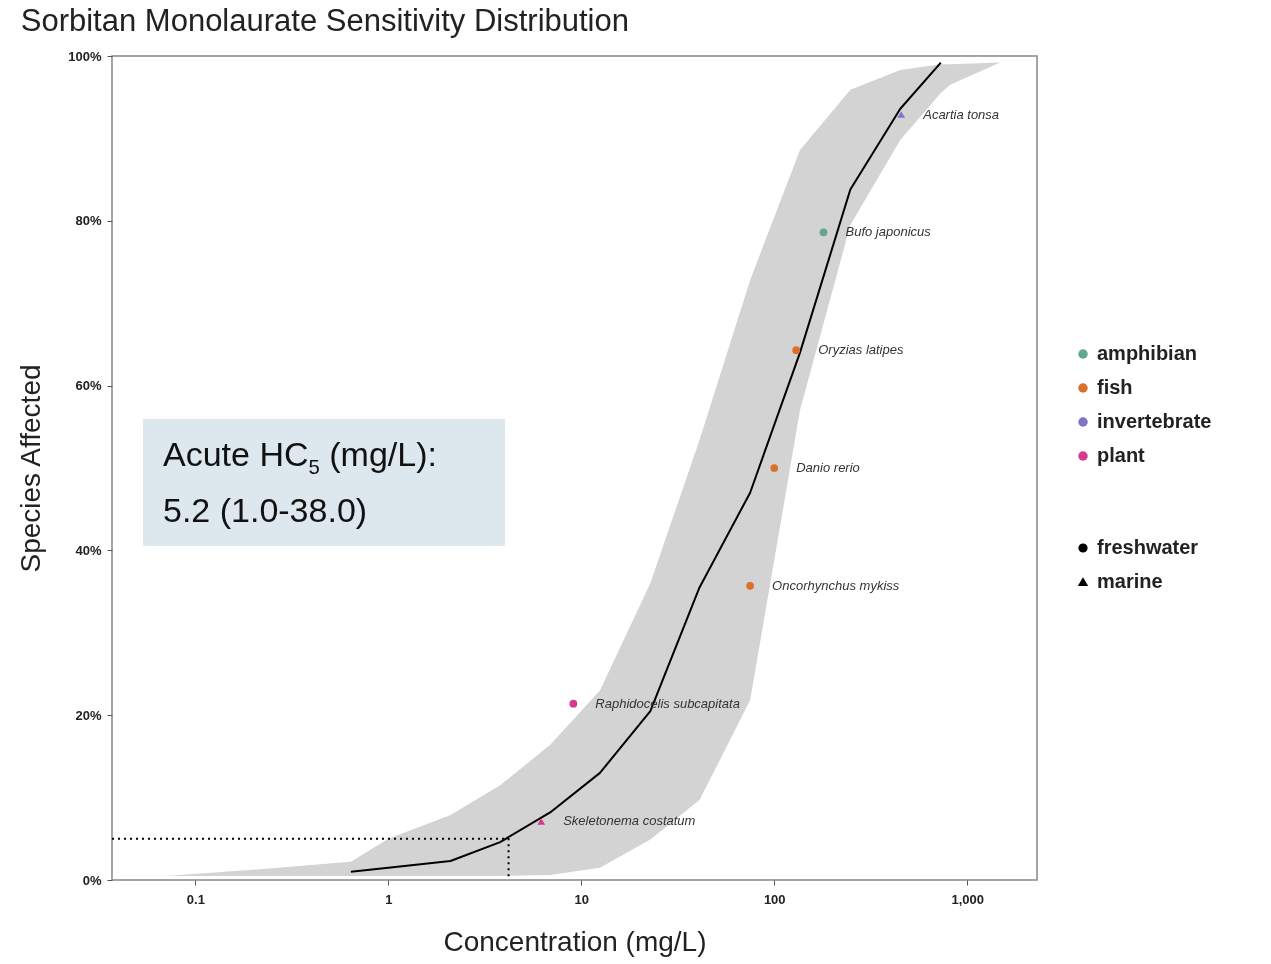 This screenshot has width=1271, height=964. I want to click on annotation: Skeletonema costatum, so click(629, 821).